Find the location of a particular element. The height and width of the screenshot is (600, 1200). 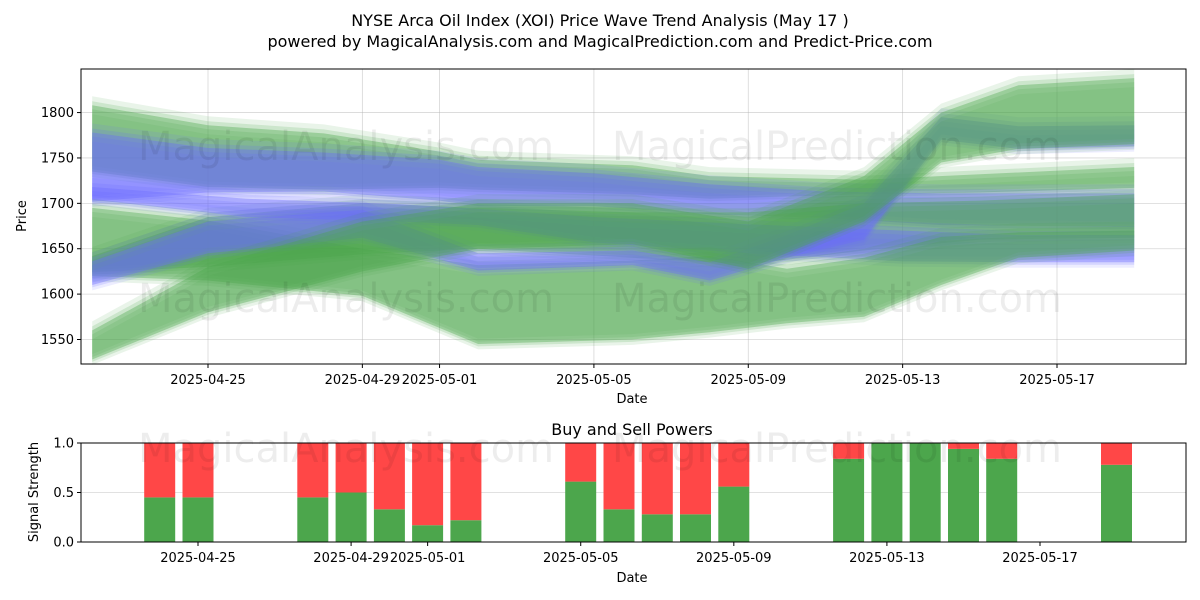

power-ytick-label: 0.5 is located at coordinates (63, 493).